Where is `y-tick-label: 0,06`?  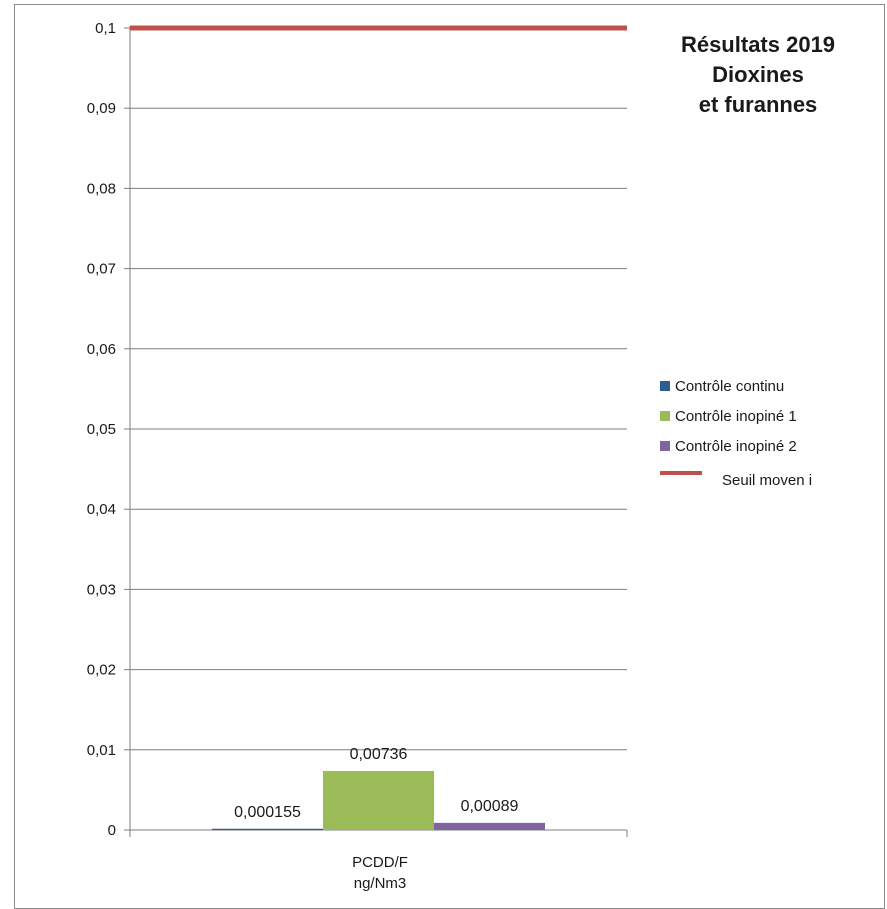 y-tick-label: 0,06 is located at coordinates (101, 349).